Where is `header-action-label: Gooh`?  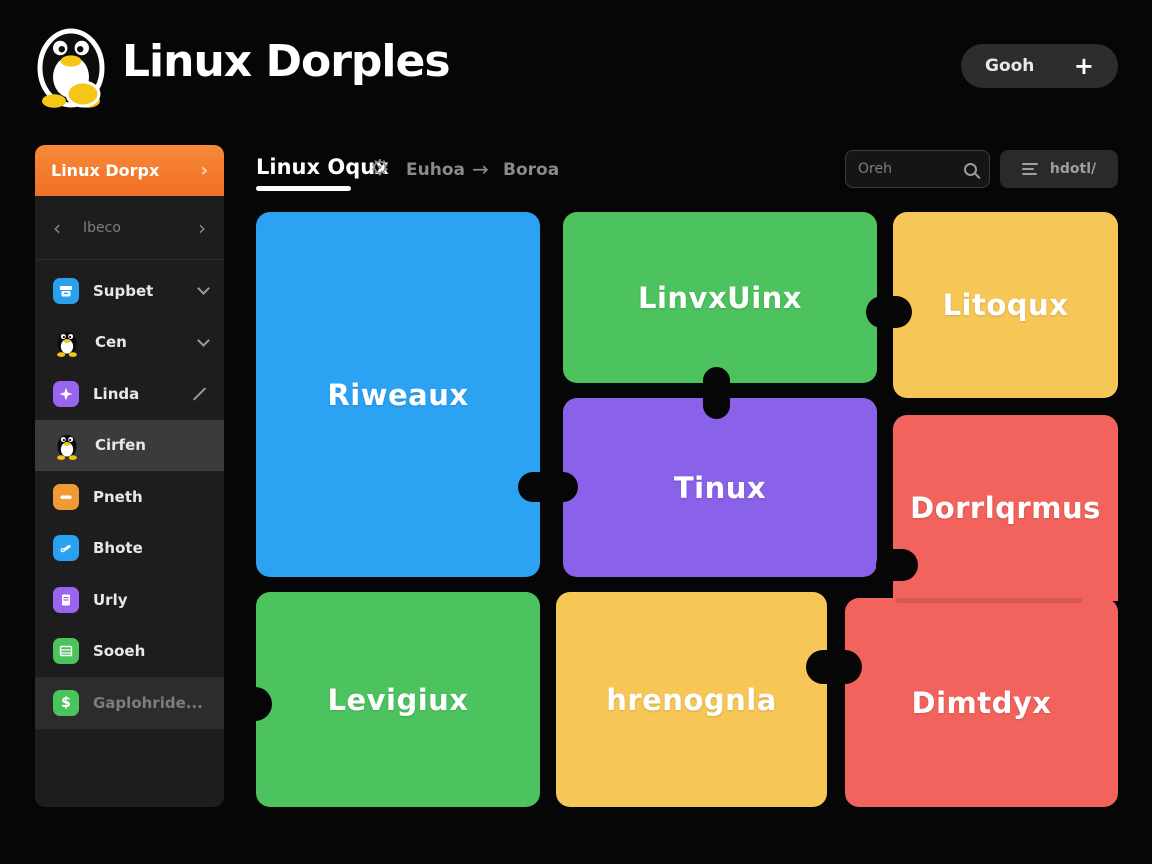
header-action-label: Gooh is located at coordinates (1010, 66).